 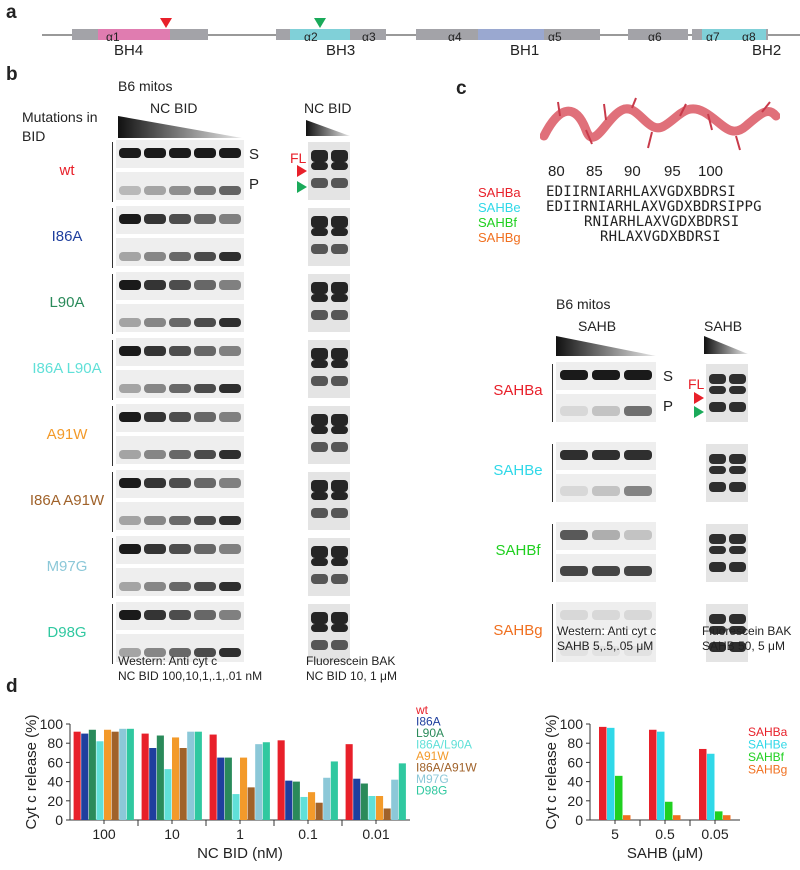 I want to click on bak-caption-b: Fluorescein BAK, so click(x=351, y=661).